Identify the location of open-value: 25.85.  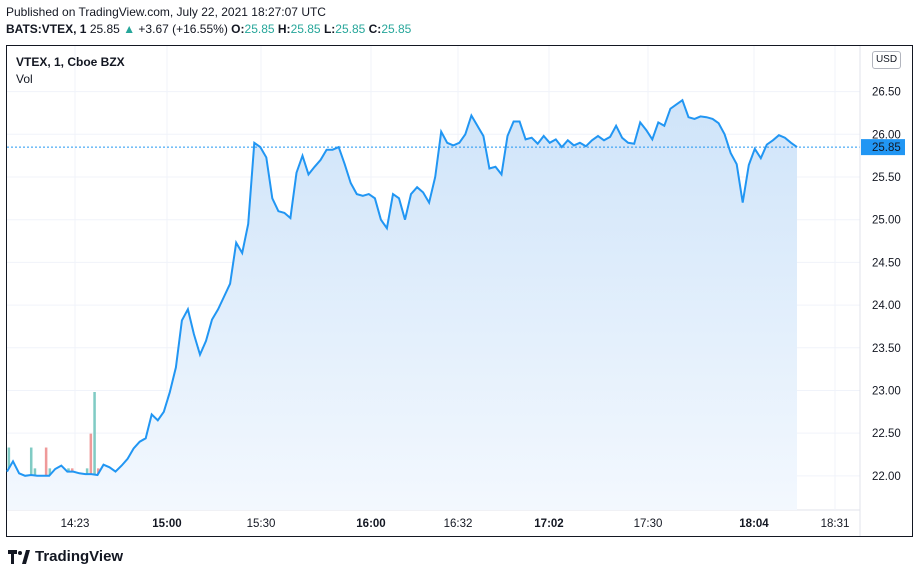
(259, 29).